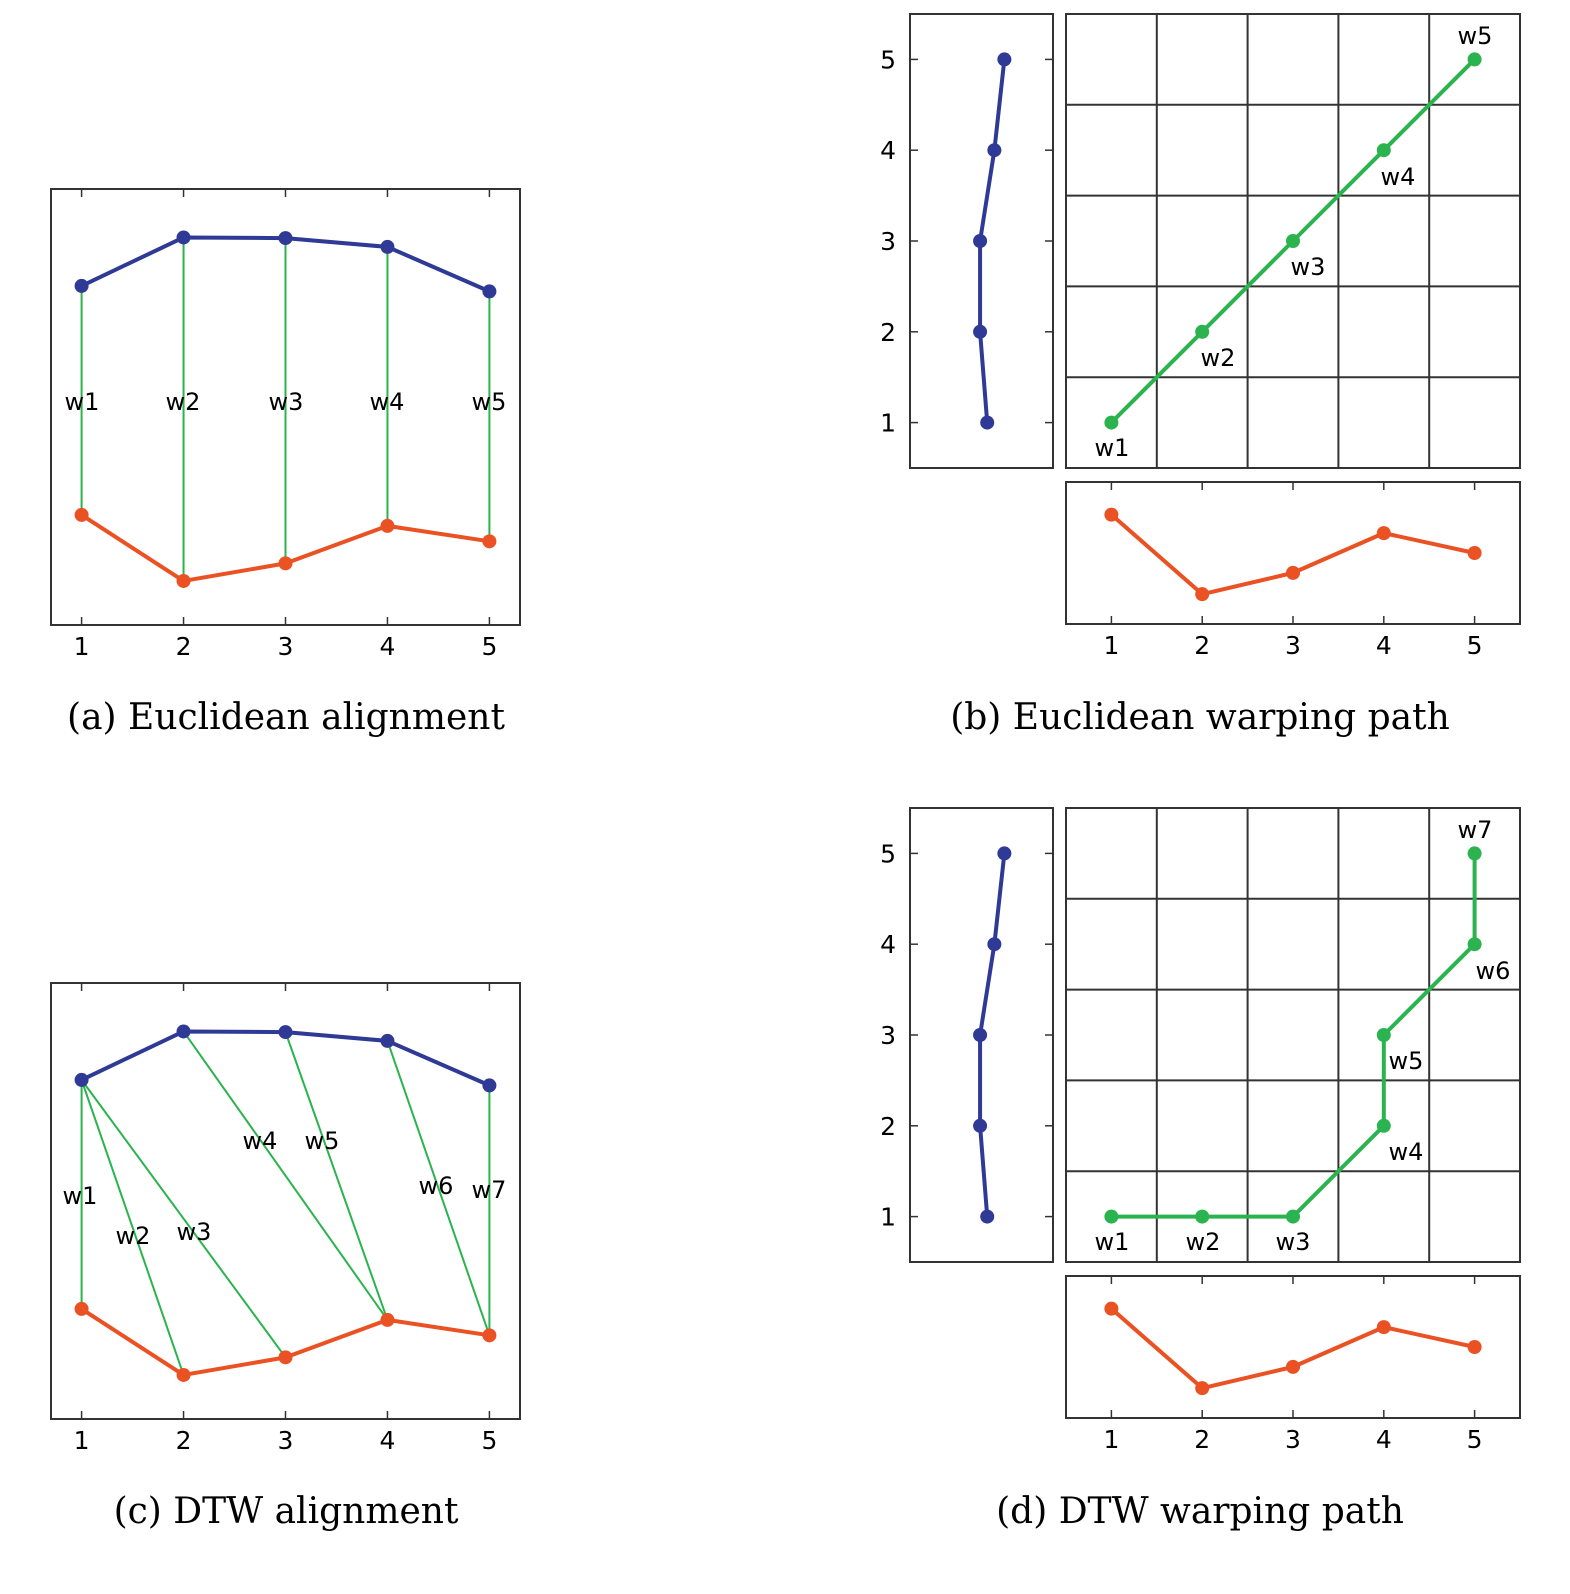 This screenshot has width=1570, height=1594. I want to click on link-label: w6, so click(436, 1186).